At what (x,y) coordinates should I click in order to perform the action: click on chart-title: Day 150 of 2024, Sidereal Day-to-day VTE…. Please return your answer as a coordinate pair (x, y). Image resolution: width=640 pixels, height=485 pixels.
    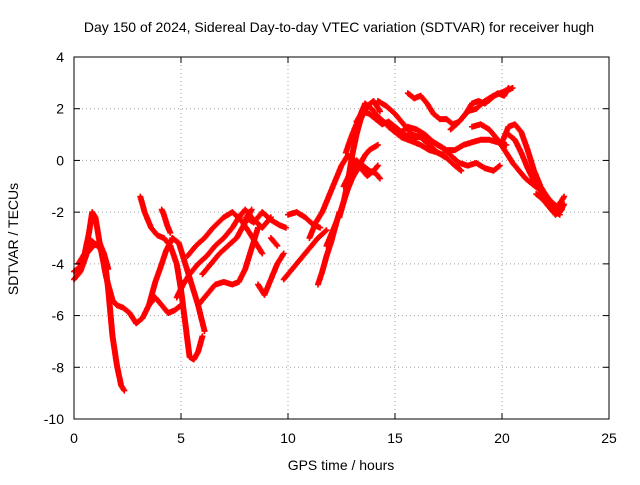
    Looking at the image, I should click on (339, 27).